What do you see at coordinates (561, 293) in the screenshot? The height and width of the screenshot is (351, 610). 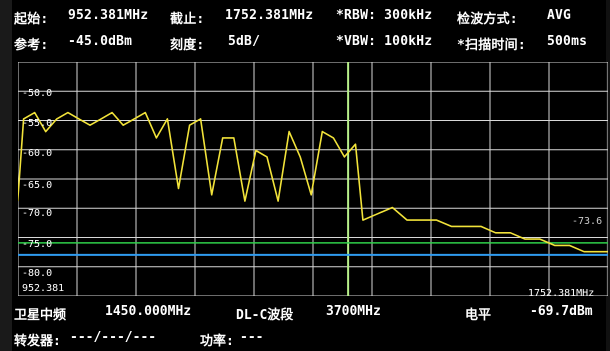 I see `x-end-label: 1752.381MHz` at bounding box center [561, 293].